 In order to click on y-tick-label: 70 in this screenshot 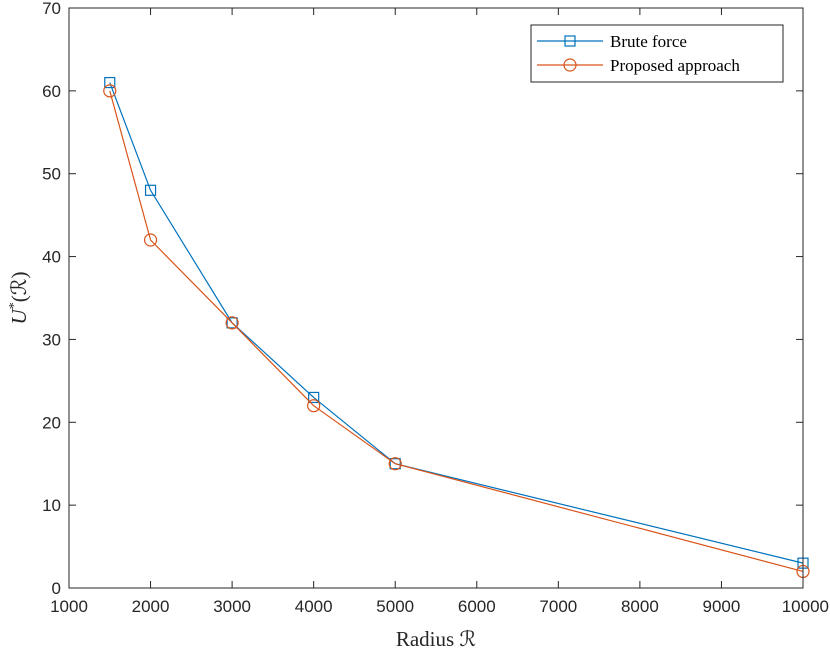, I will do `click(51, 9)`.